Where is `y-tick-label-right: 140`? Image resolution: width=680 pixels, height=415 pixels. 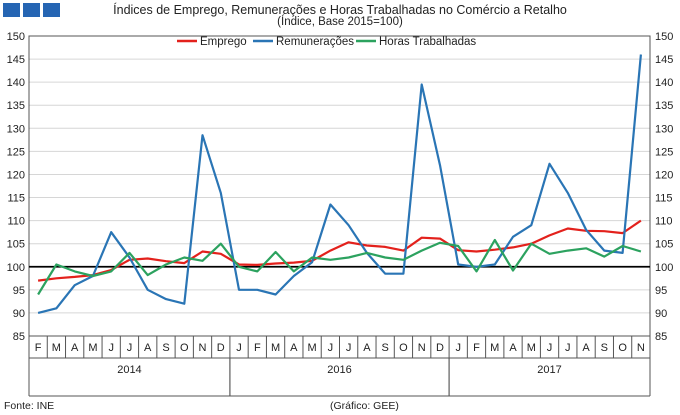
y-tick-label-right: 140 is located at coordinates (664, 83).